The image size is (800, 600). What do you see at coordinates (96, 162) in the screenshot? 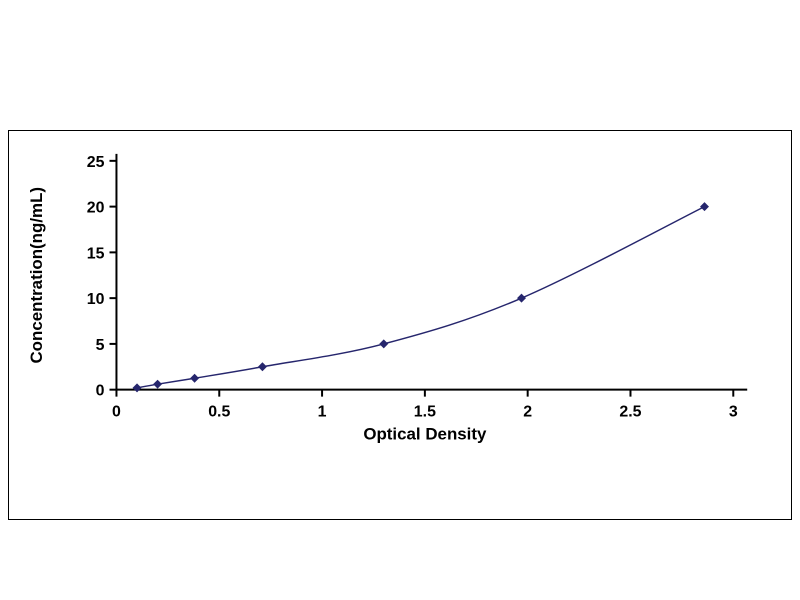
I see `y-tick-label: 25` at bounding box center [96, 162].